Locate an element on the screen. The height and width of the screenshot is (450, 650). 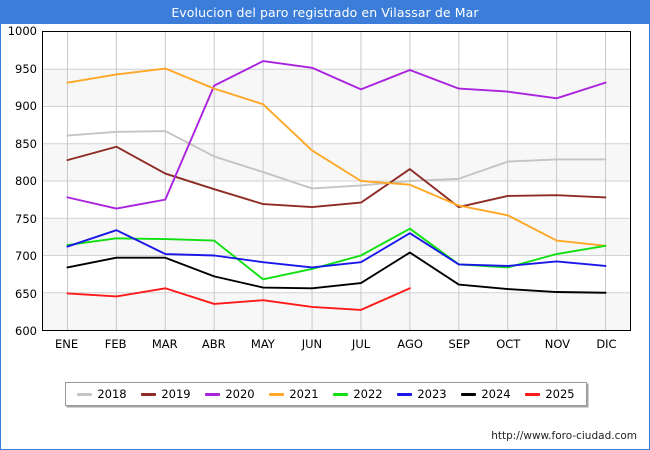
legend-item-2019: 2019 is located at coordinates (166, 394).